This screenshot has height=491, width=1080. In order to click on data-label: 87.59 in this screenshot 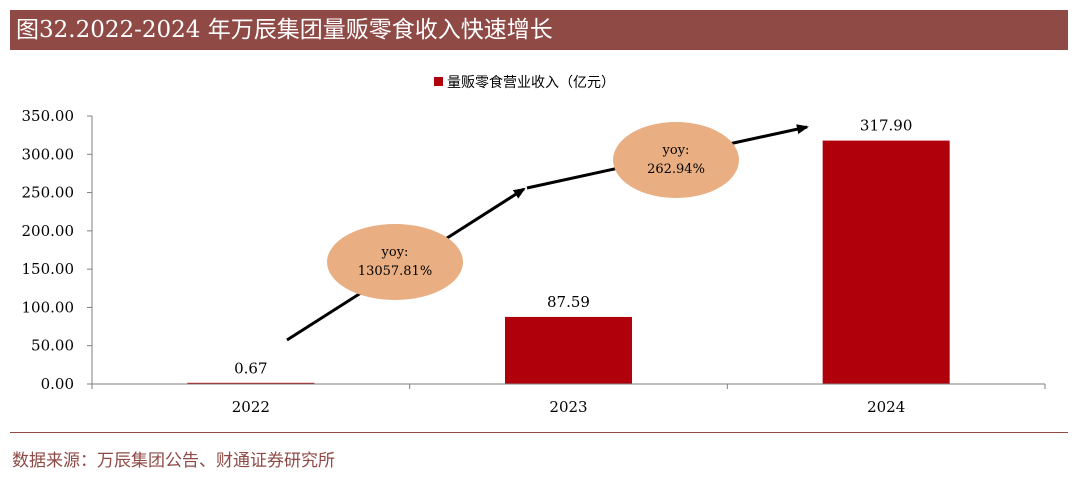, I will do `click(568, 302)`.